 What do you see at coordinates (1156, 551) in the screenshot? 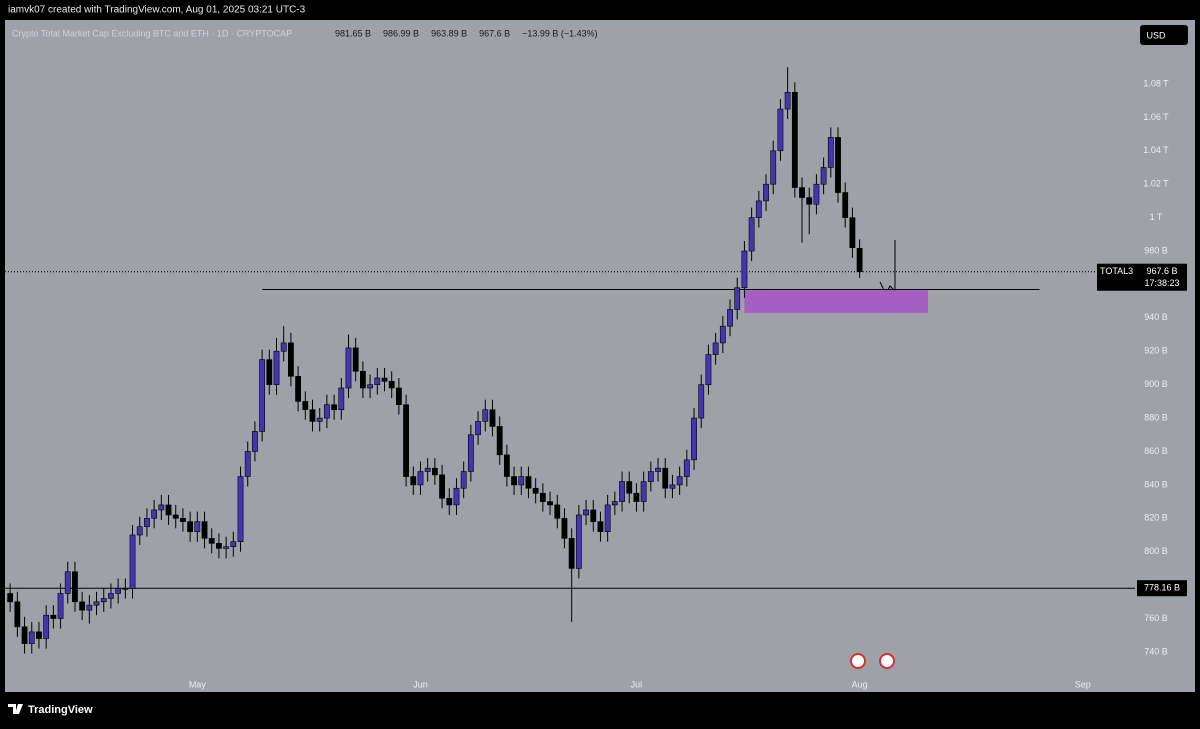
I see `y-tick-label: 800 B` at bounding box center [1156, 551].